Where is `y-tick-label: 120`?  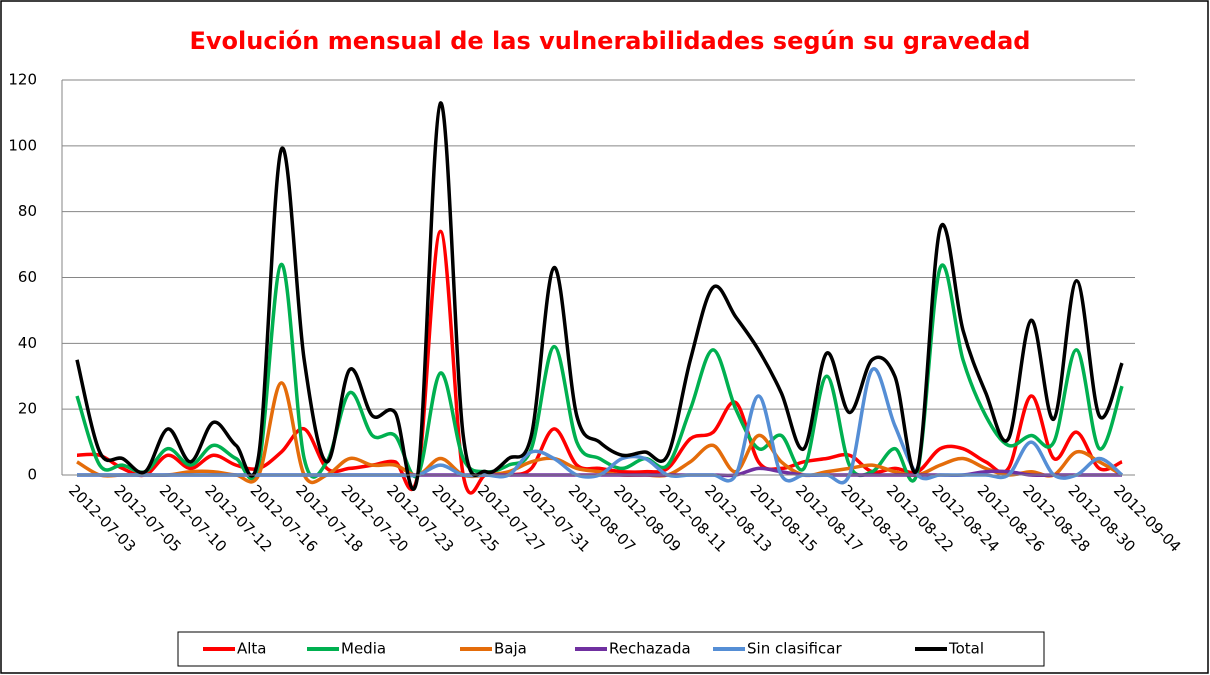
y-tick-label: 120 is located at coordinates (22, 80).